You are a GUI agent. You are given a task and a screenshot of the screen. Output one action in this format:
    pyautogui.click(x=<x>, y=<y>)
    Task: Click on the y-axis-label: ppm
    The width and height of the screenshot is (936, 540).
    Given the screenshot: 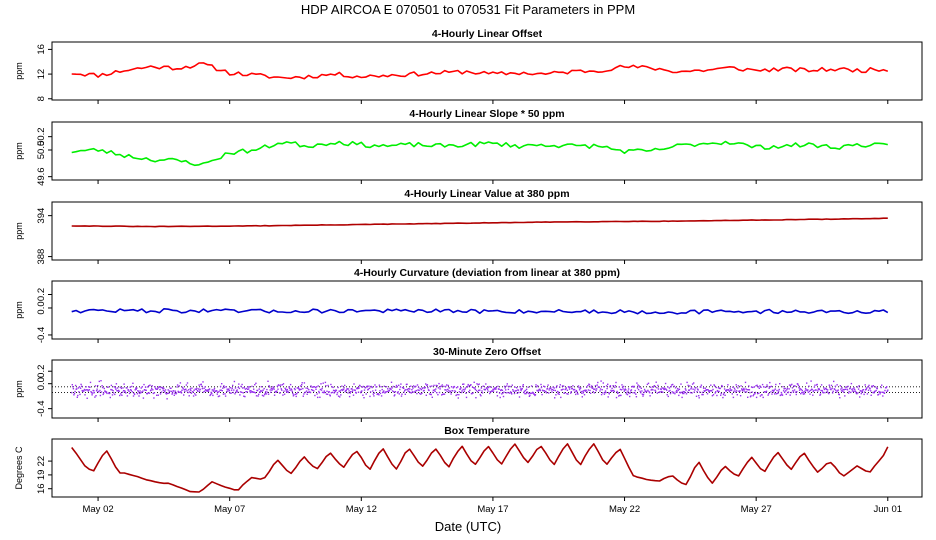 What is the action you would take?
    pyautogui.click(x=19, y=310)
    